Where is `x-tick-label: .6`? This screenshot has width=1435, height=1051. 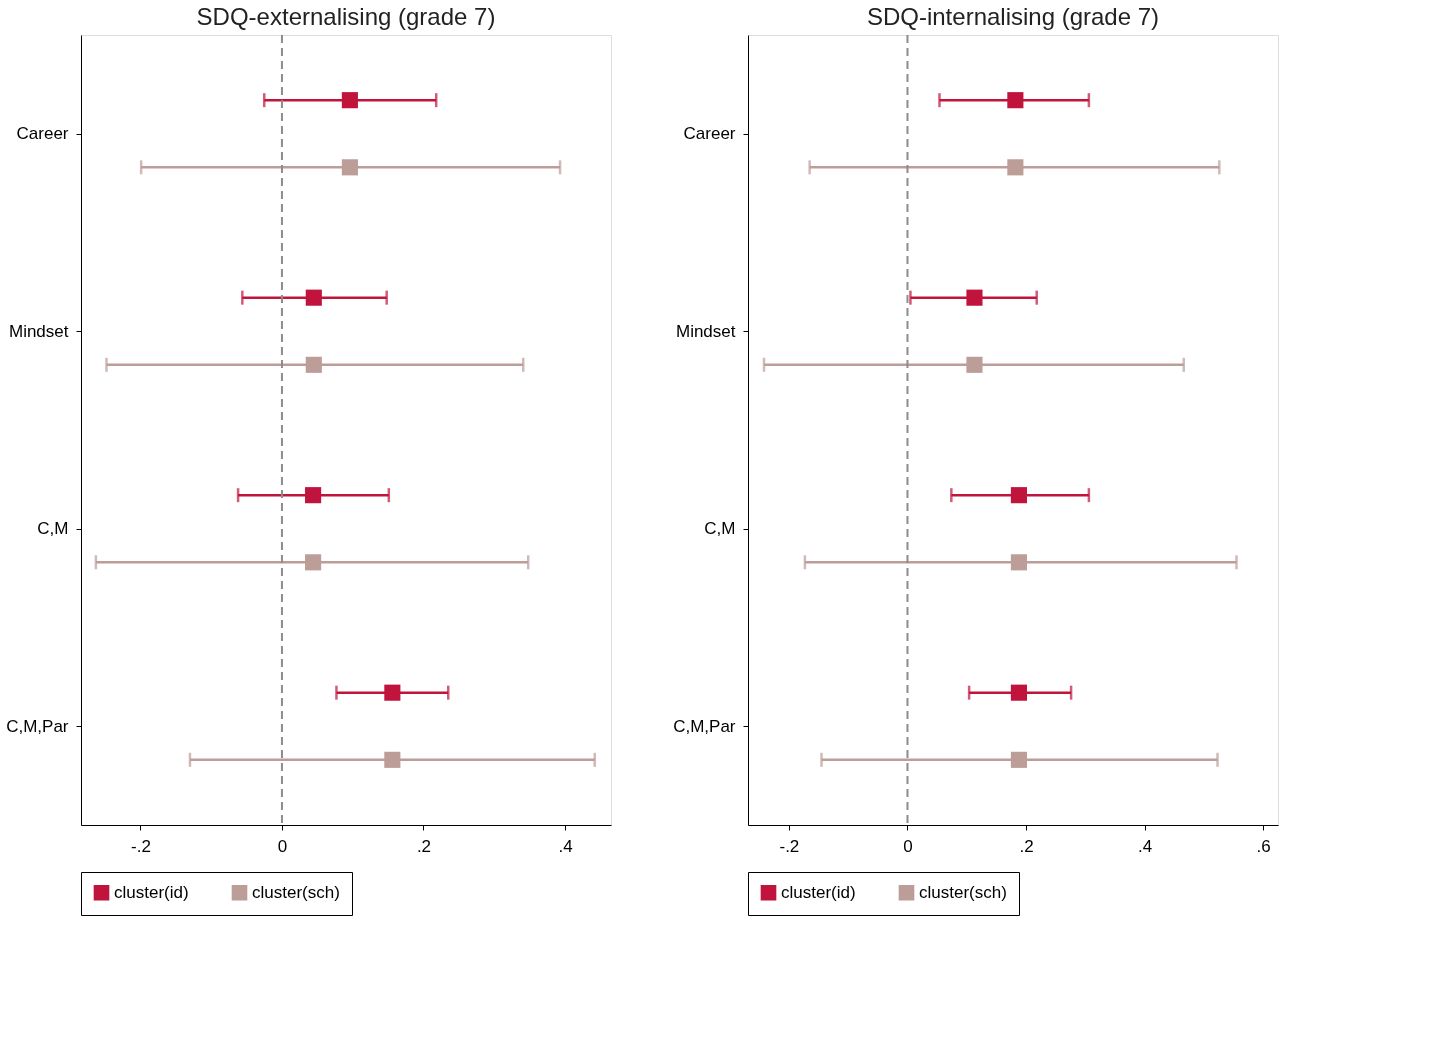
x-tick-label: .6 is located at coordinates (1263, 846).